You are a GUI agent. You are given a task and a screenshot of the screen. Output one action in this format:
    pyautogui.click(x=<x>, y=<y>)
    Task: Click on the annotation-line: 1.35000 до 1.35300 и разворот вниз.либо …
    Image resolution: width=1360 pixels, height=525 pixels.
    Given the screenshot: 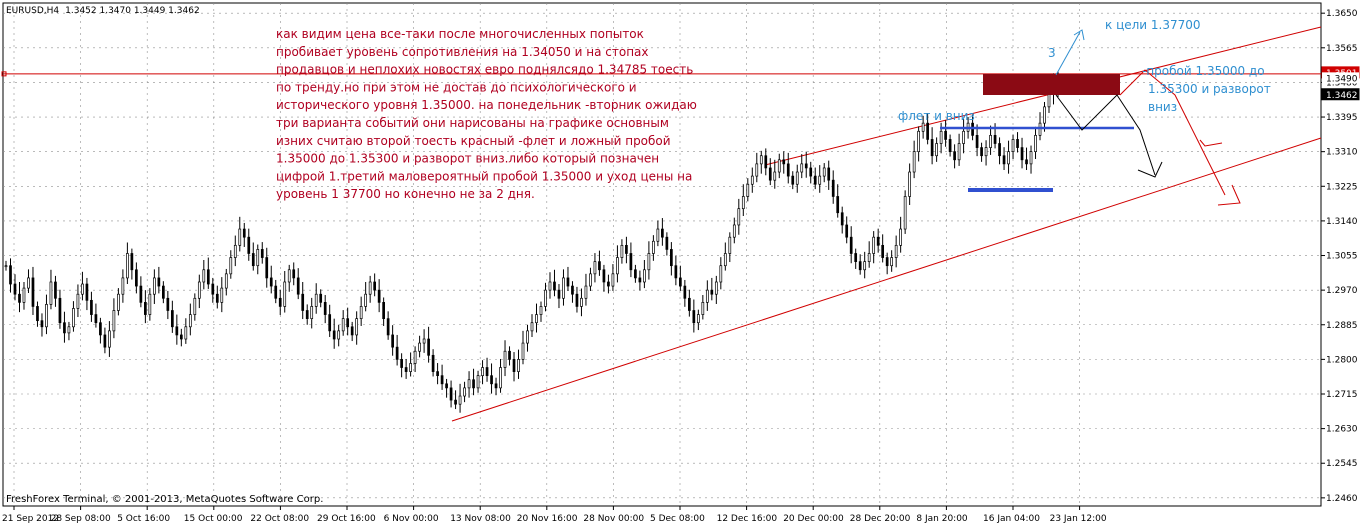 What is the action you would take?
    pyautogui.click(x=467, y=159)
    